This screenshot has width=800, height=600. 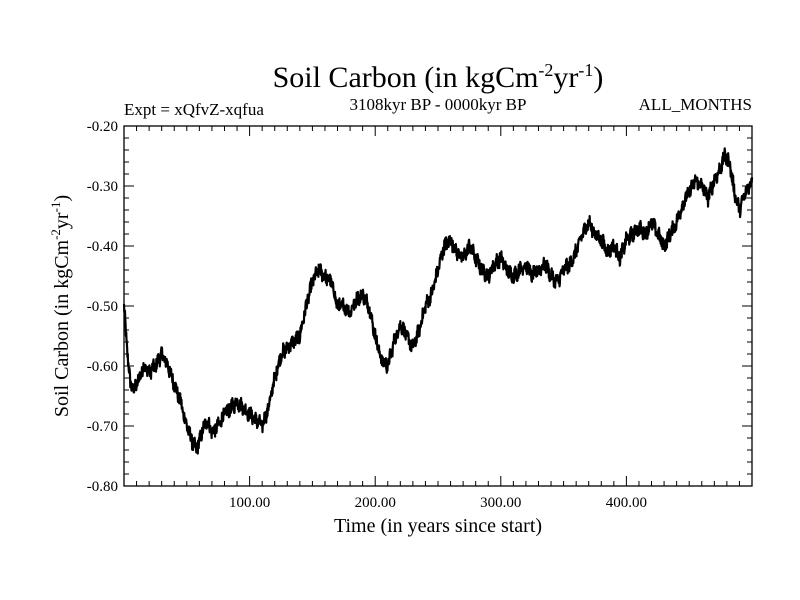 What do you see at coordinates (60, 306) in the screenshot?
I see `y-axis-label: Soil Carbon (in kgCm-2yr-1)` at bounding box center [60, 306].